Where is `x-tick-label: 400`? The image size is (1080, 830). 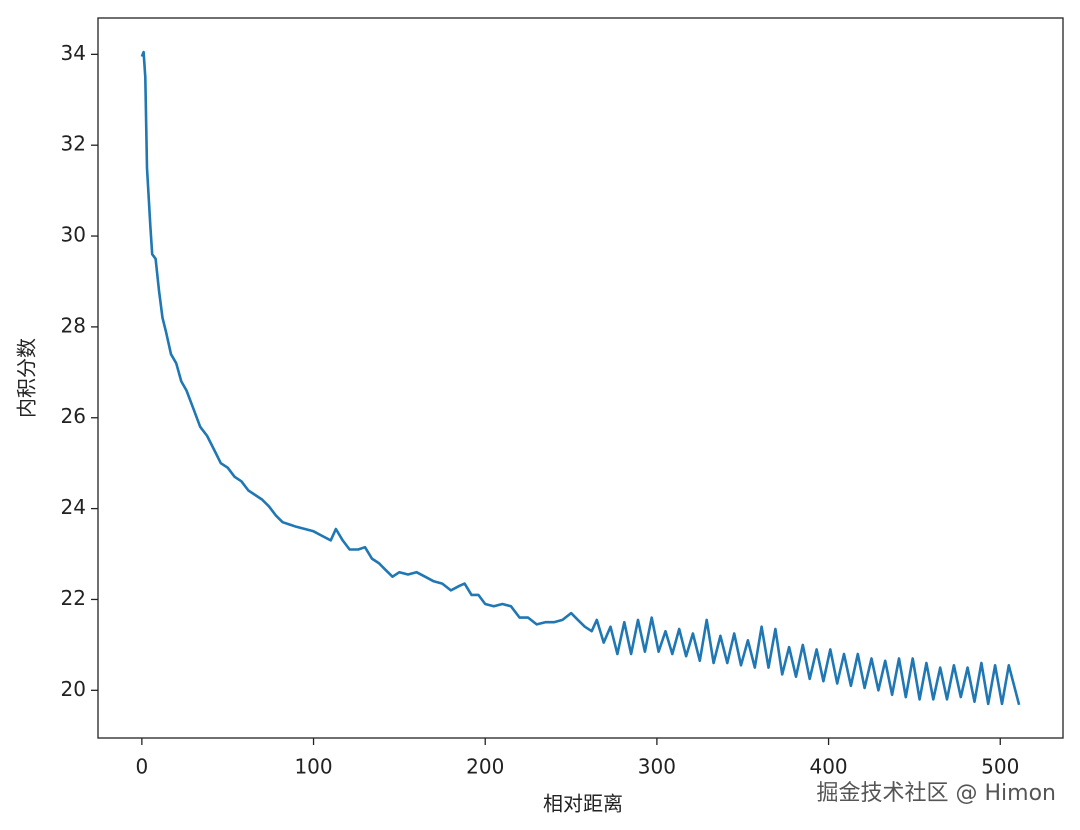
x-tick-label: 400 is located at coordinates (828, 767).